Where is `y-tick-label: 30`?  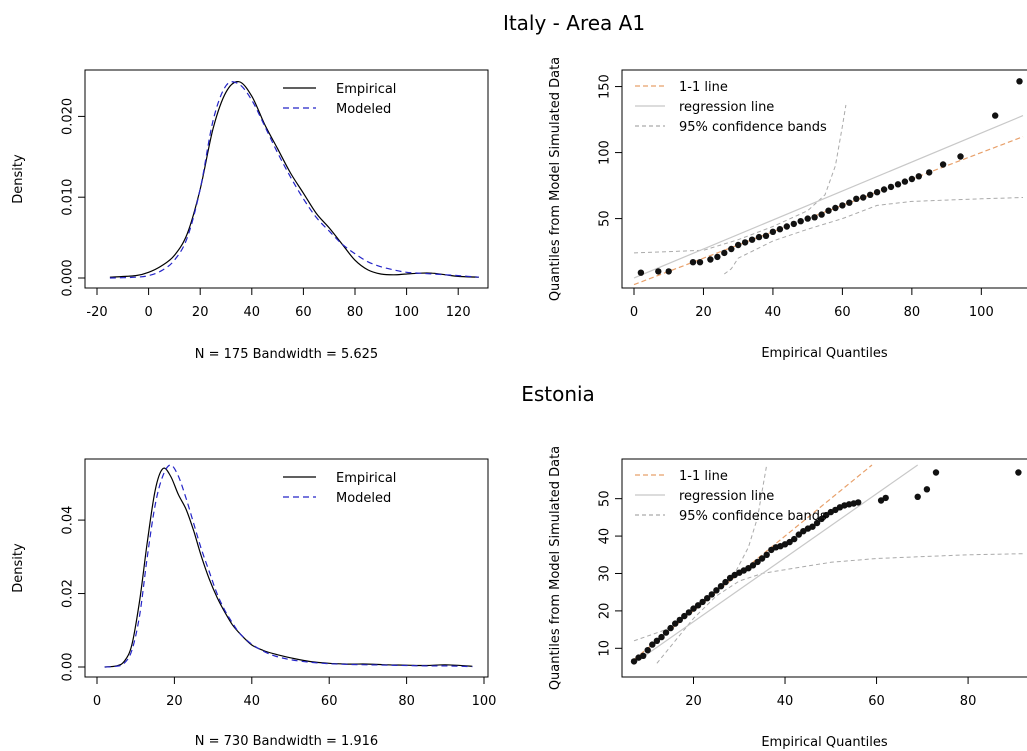 y-tick-label: 30 is located at coordinates (605, 573).